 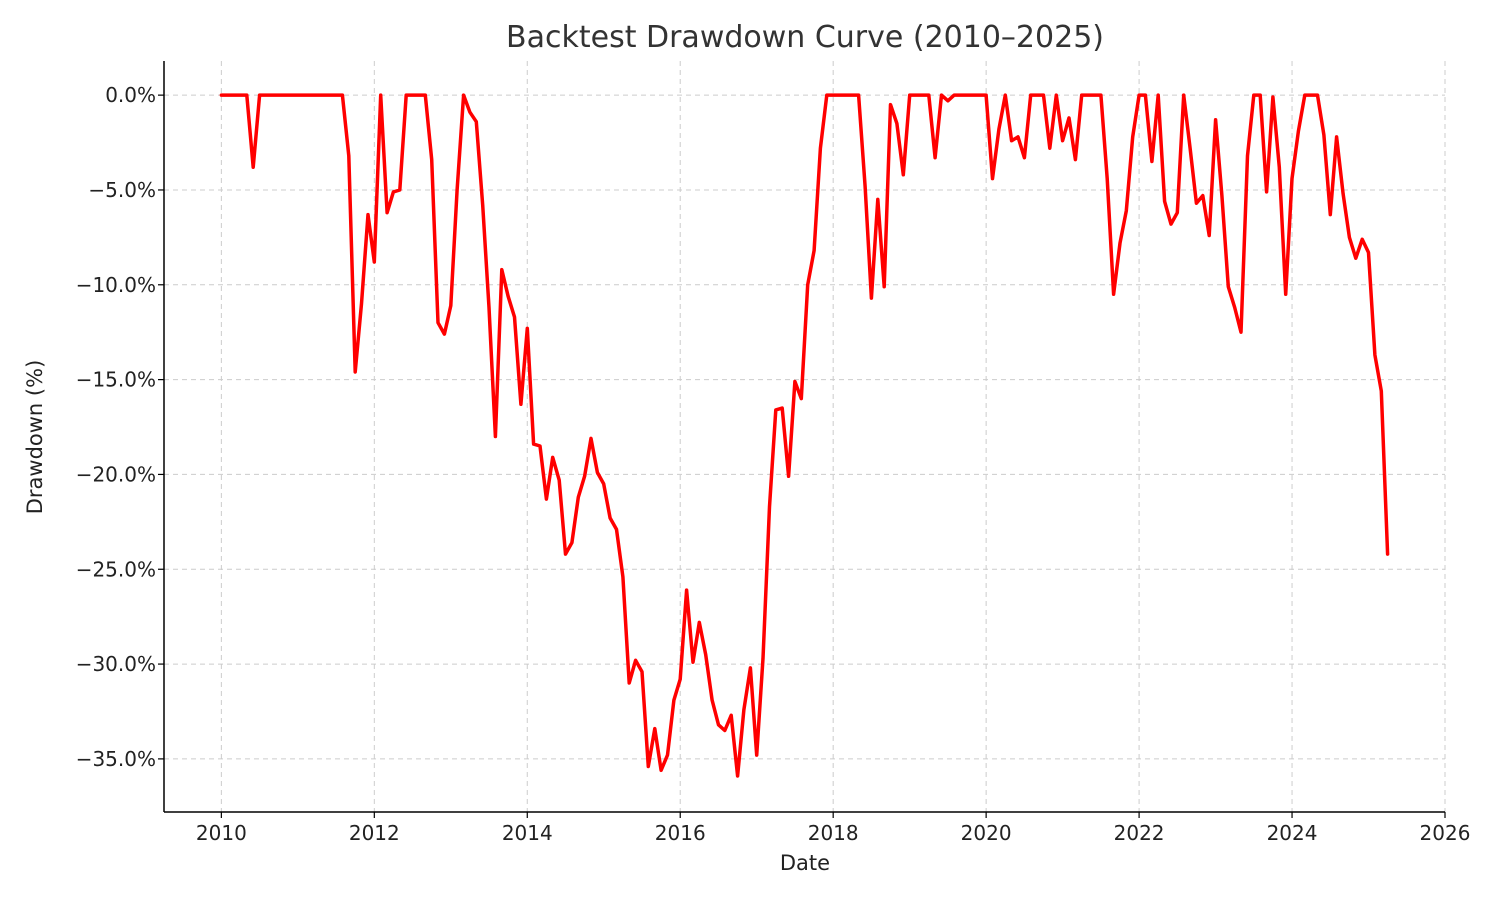 I want to click on x-tick-label: 2018, so click(x=833, y=833).